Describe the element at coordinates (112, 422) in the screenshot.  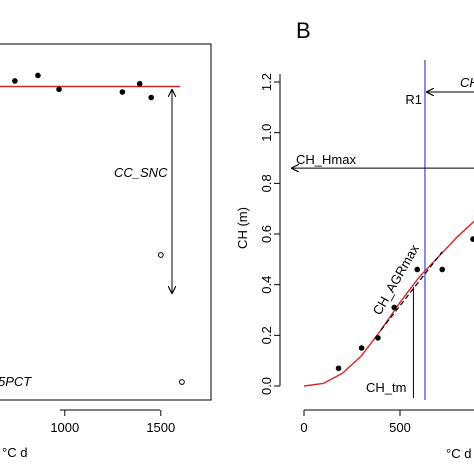
I see `panel-a-x-ticks: 1000 1500` at that location.